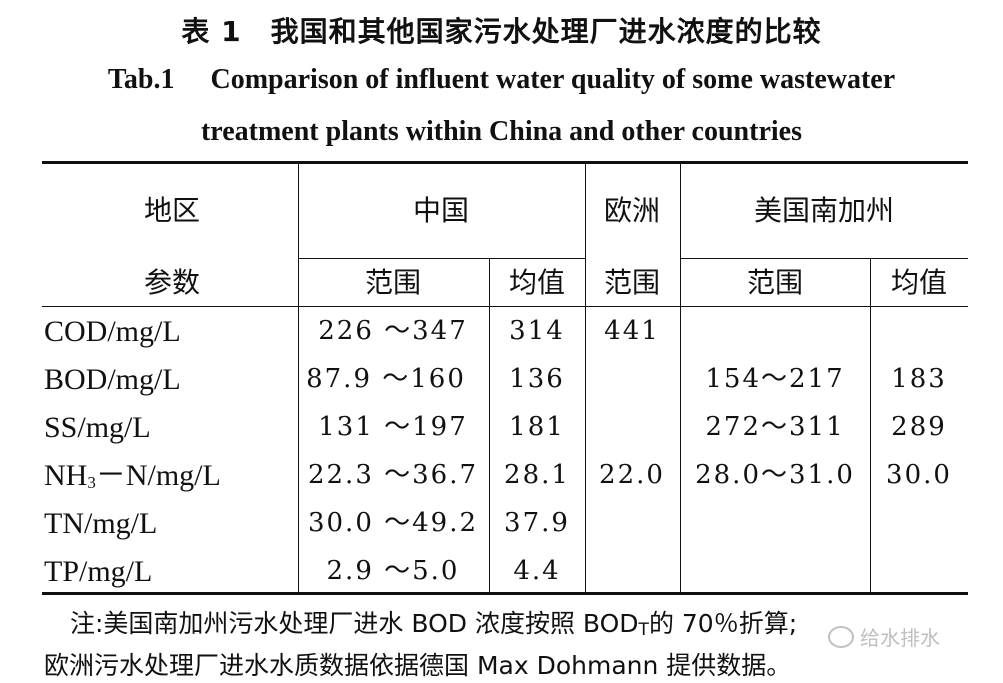  I want to click on row-tn-china-range: 30.0 ～49.2, so click(393, 523).